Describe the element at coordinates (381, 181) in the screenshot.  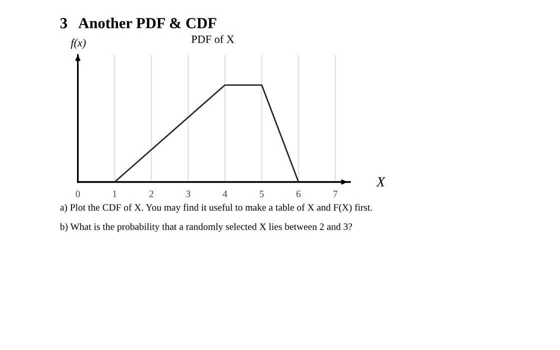
I see `x-axis-title: X` at that location.